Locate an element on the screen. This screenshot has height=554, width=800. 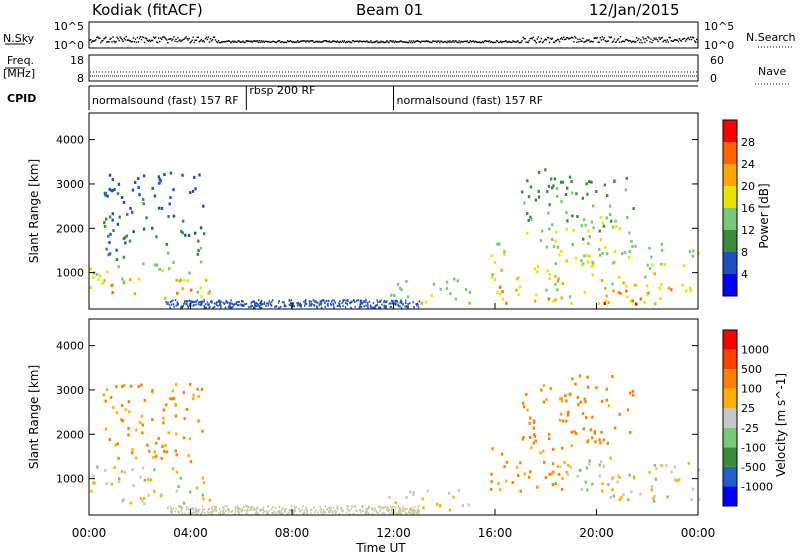
y-tick-label: 3000 is located at coordinates (70, 390).